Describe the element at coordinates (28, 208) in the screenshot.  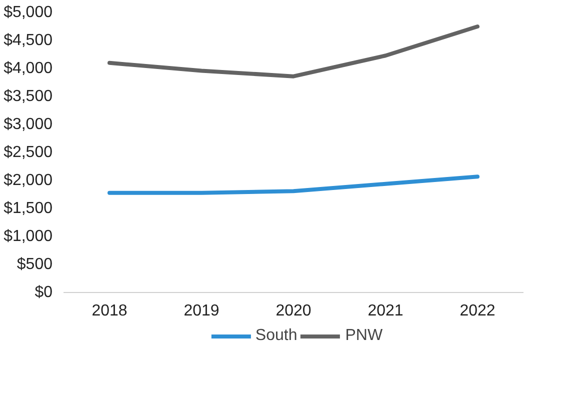
I see `y-tick-label: $1,500` at that location.